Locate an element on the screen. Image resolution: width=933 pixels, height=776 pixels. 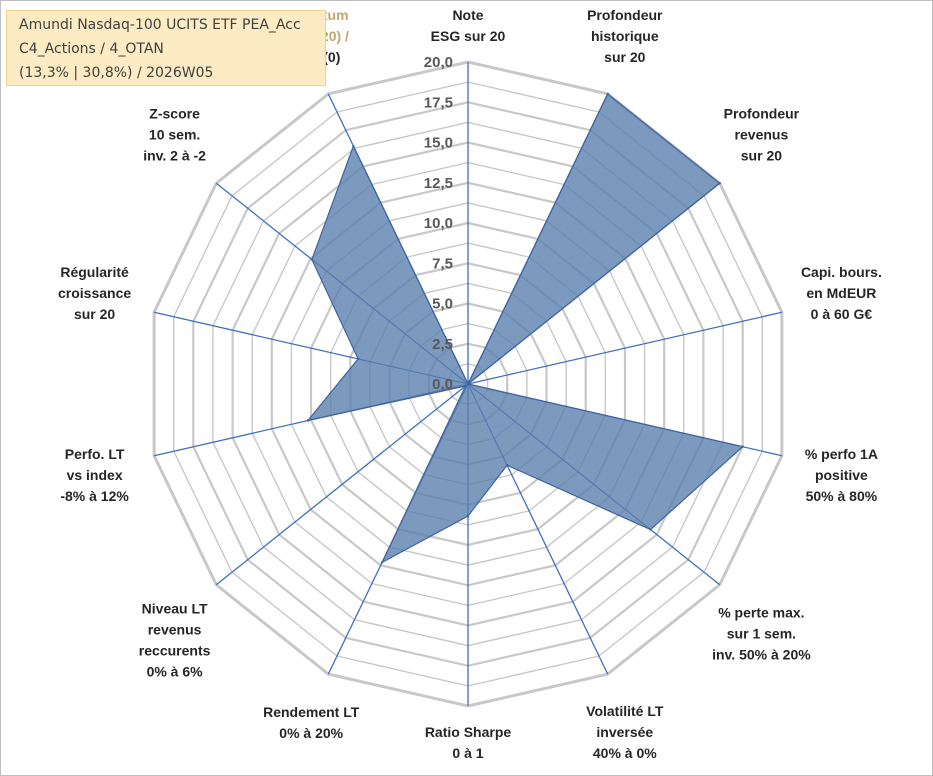
radial-tick-labels: 0,0 2,5 5,0 7,5 10,0 12,5 15,0 17,5 20,0 is located at coordinates (438, 223).